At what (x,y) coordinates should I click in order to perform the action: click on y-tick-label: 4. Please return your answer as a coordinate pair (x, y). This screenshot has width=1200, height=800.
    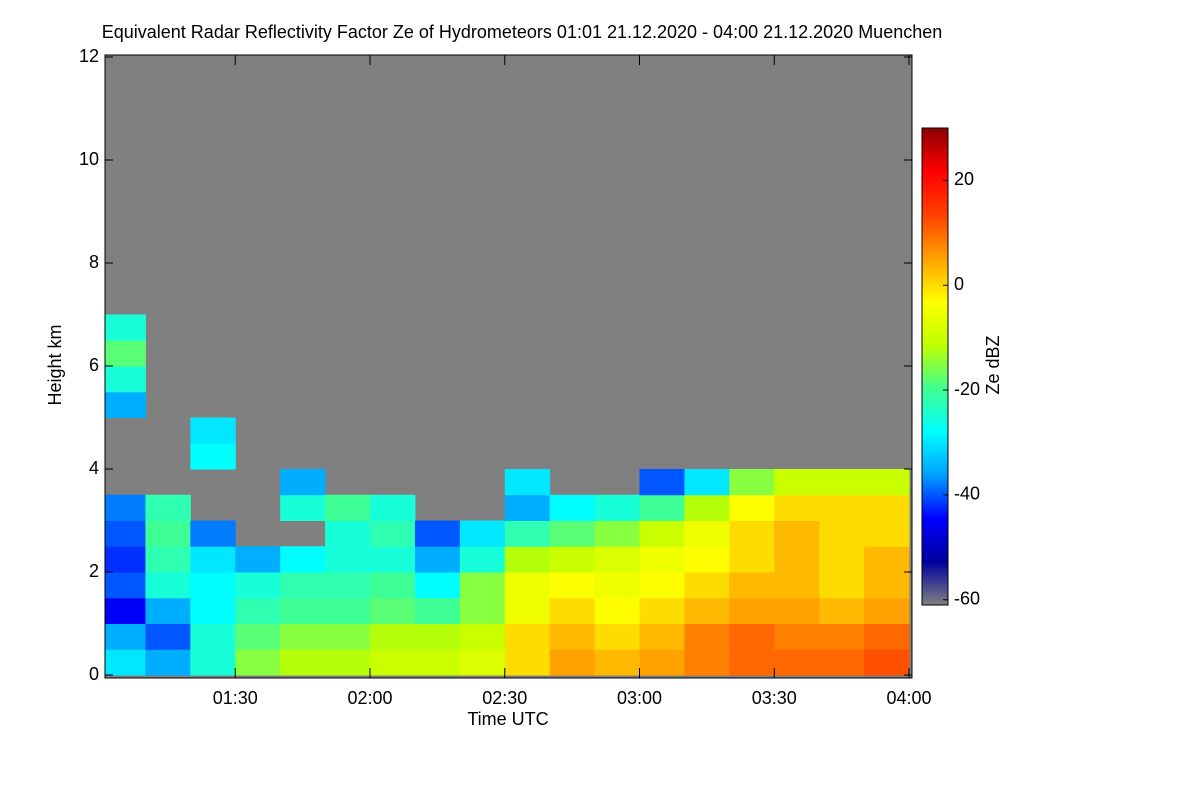
    Looking at the image, I should click on (94, 468).